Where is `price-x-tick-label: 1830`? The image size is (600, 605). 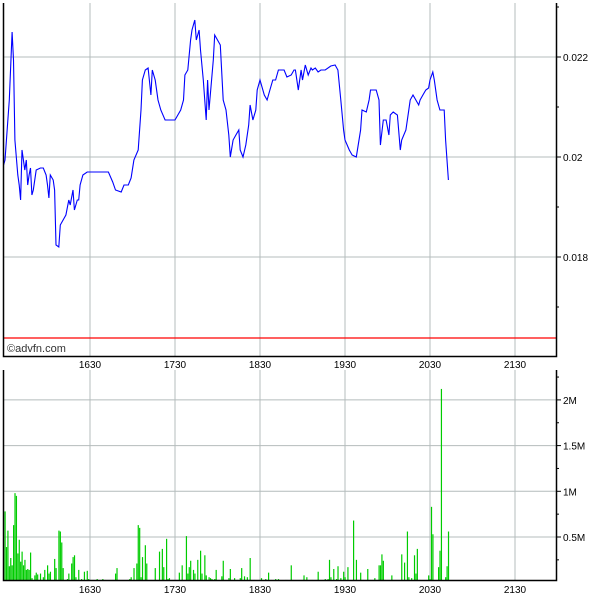
price-x-tick-label: 1830 is located at coordinates (260, 365).